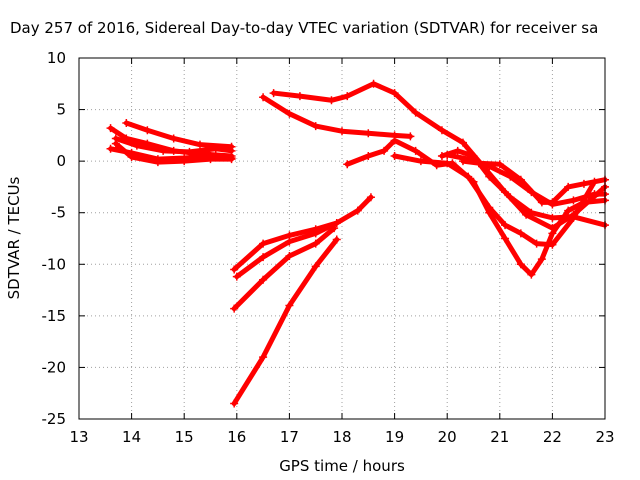 The width and height of the screenshot is (640, 480). I want to click on x-tick-label: 16, so click(236, 437).